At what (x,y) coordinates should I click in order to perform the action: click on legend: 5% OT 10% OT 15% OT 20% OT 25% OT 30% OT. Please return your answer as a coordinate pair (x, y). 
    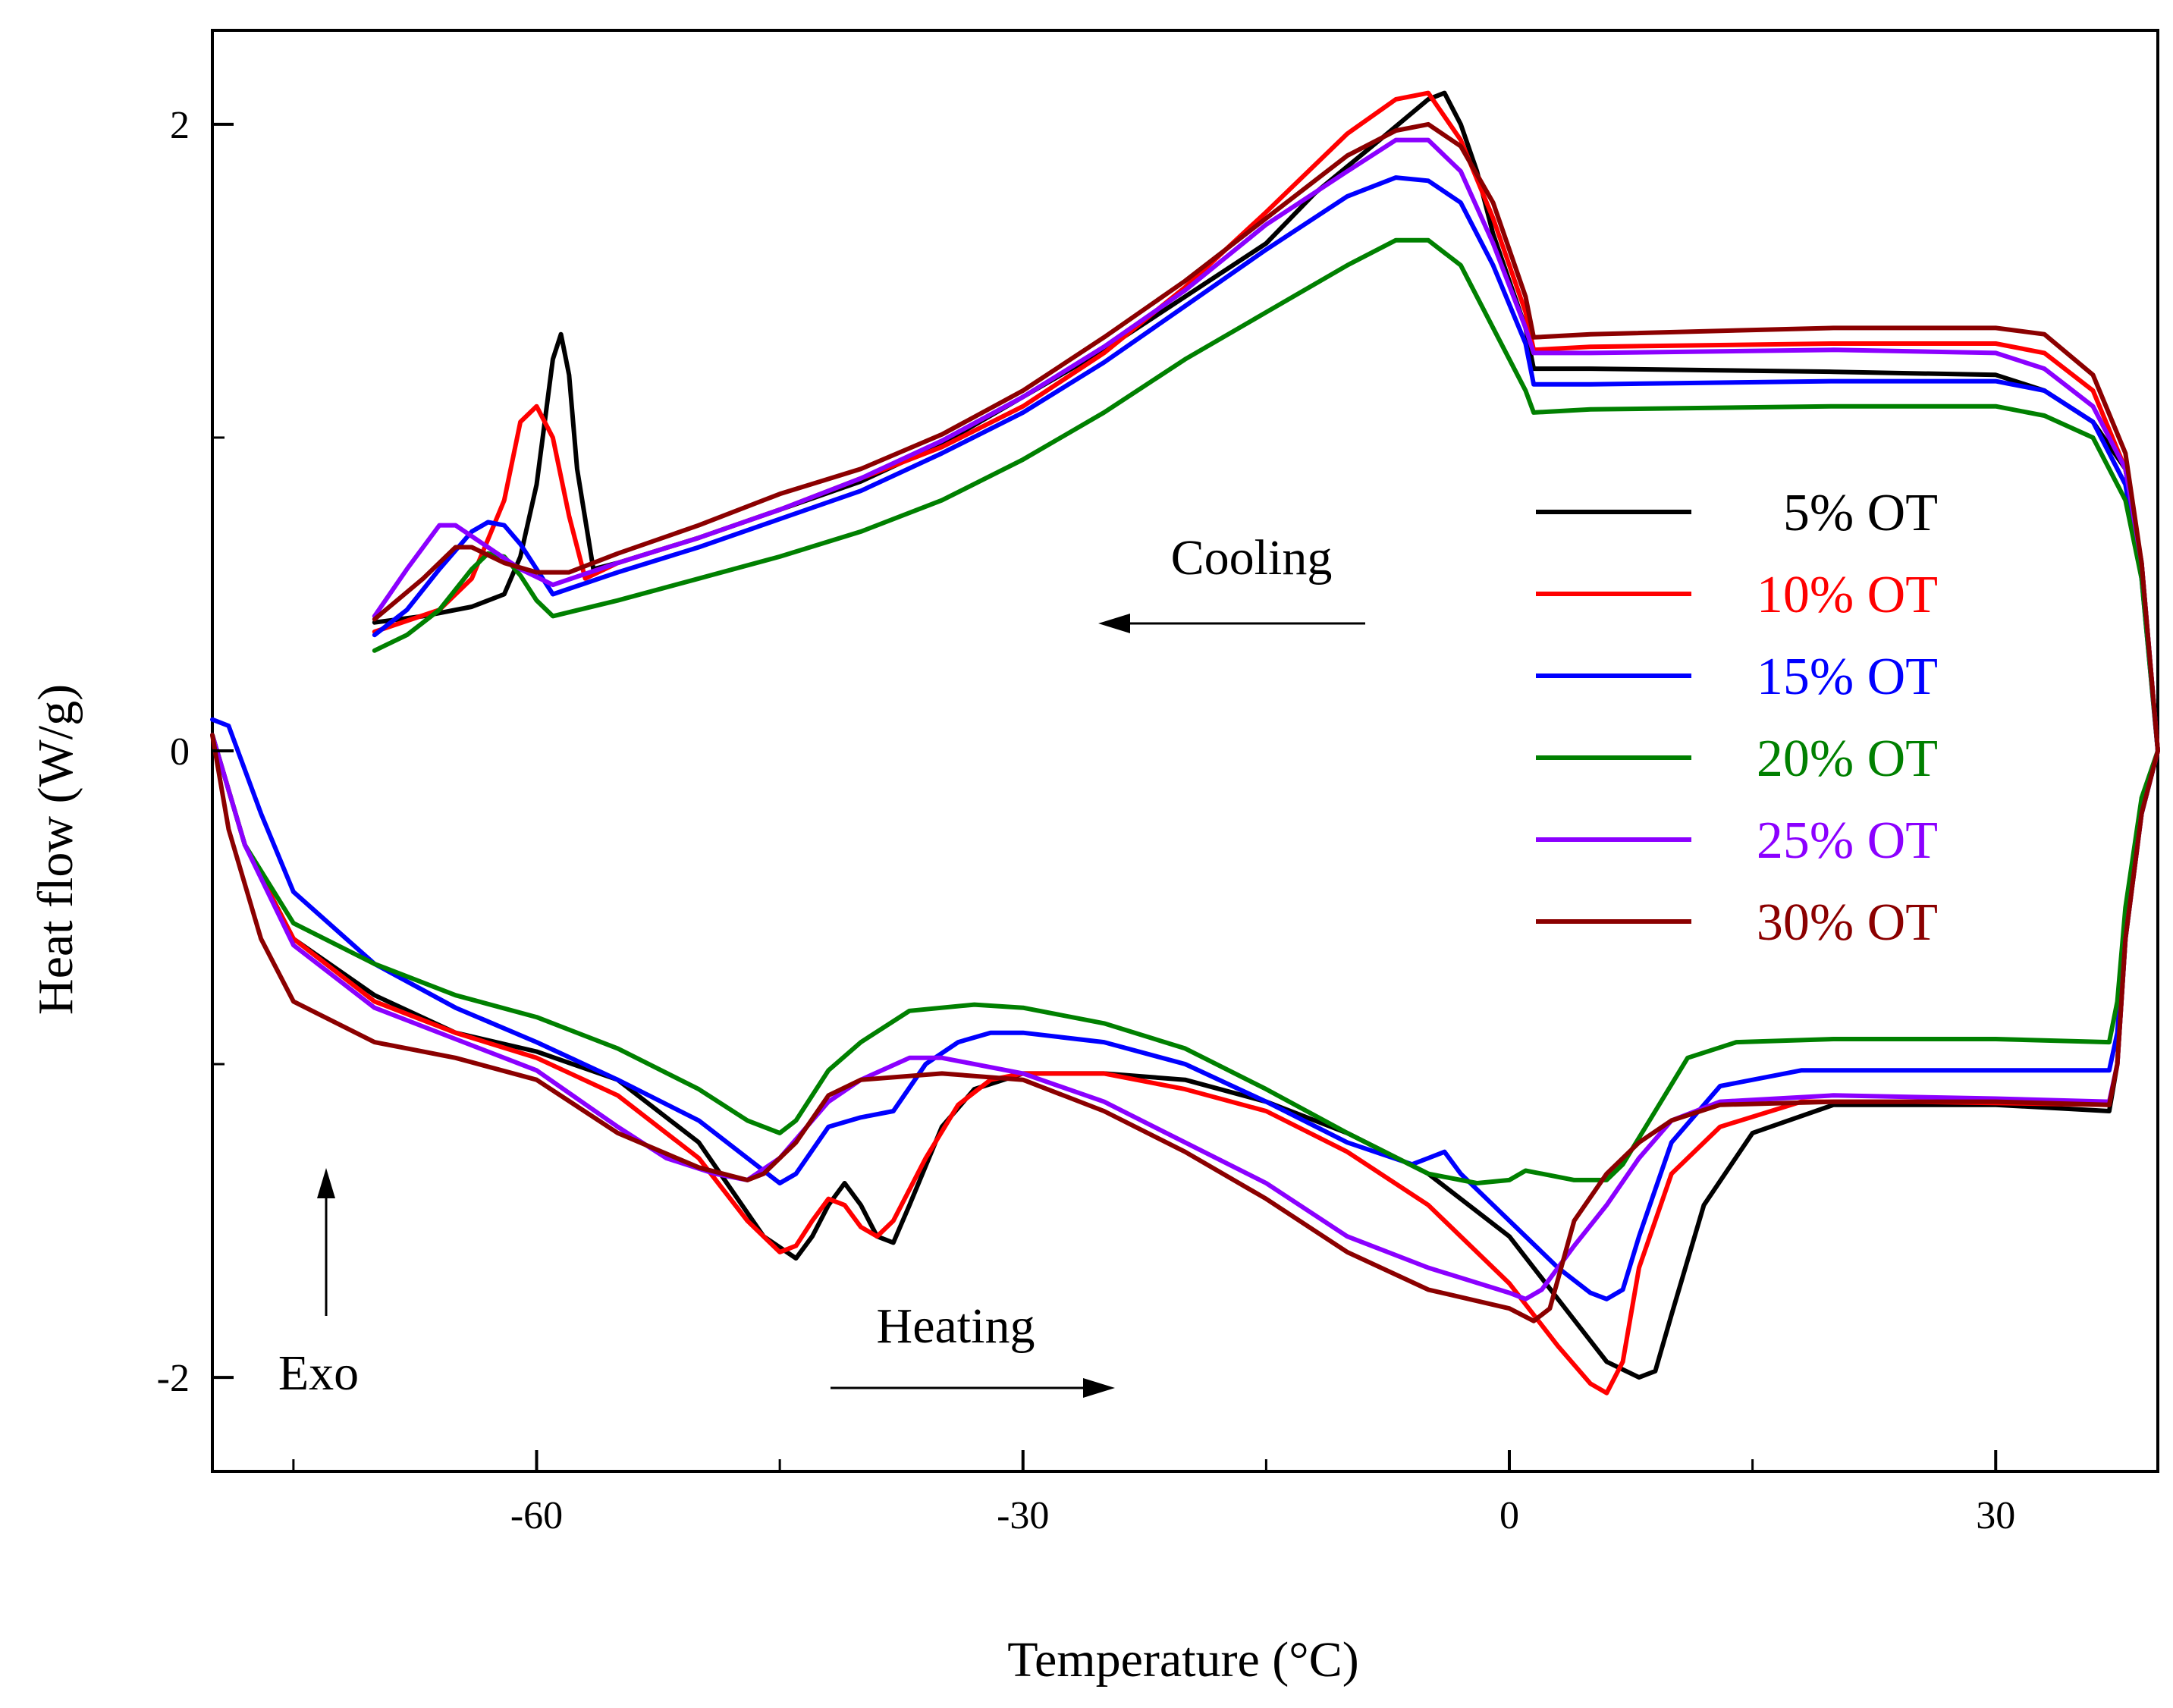
    Looking at the image, I should click on (1737, 718).